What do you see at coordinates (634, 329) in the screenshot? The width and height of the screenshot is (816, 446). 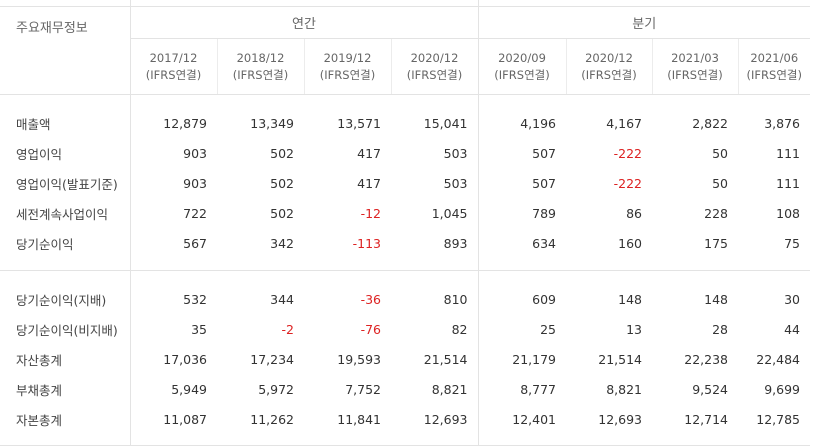 I see `table-cell: 13` at bounding box center [634, 329].